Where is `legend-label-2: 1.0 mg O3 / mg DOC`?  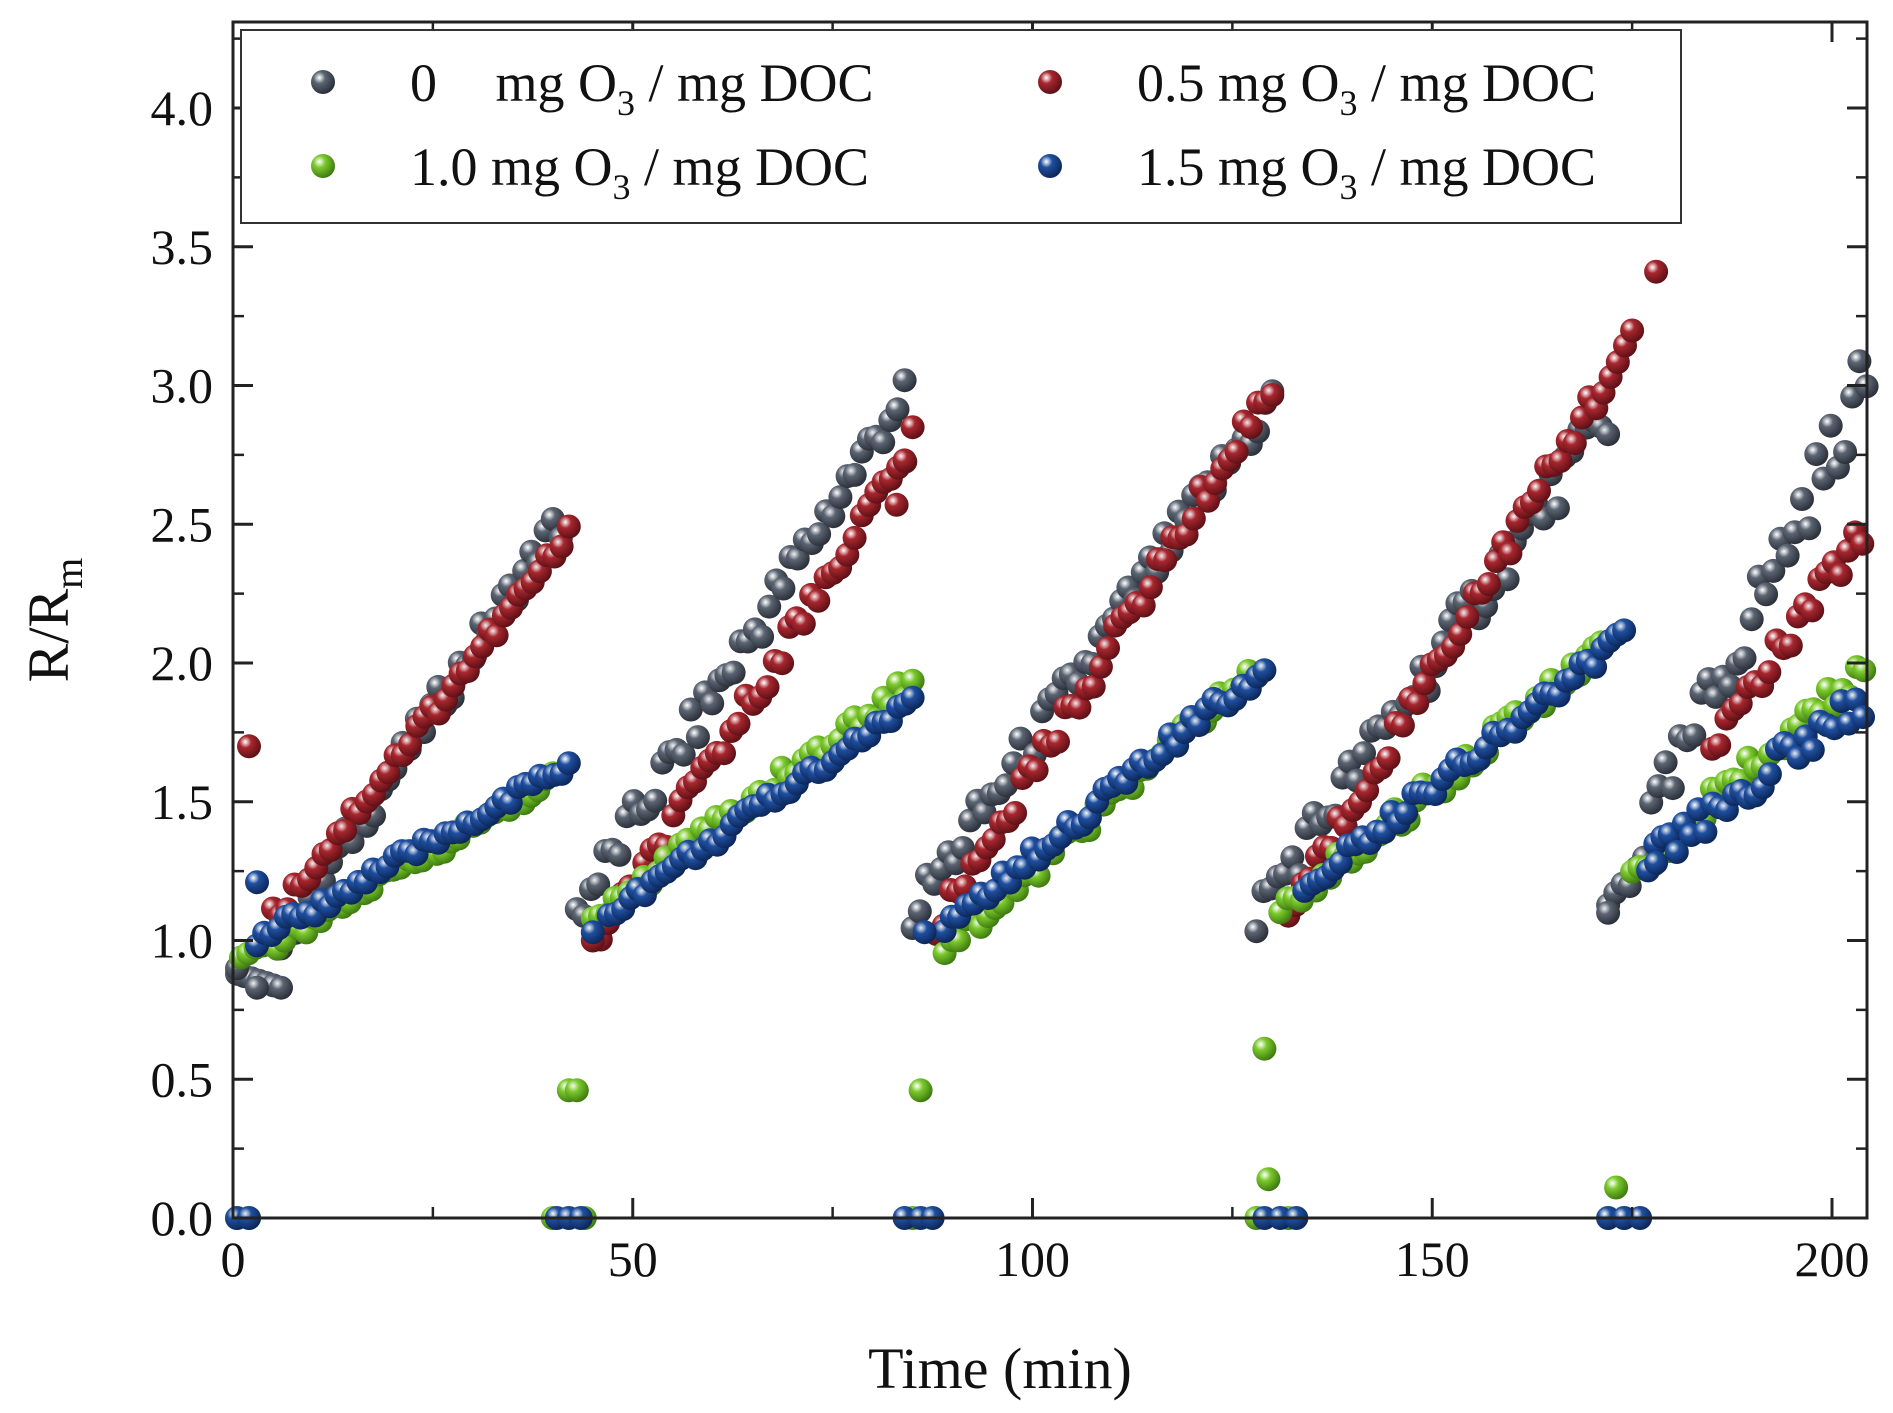 legend-label-2: 1.0 mg O3 / mg DOC is located at coordinates (639, 172).